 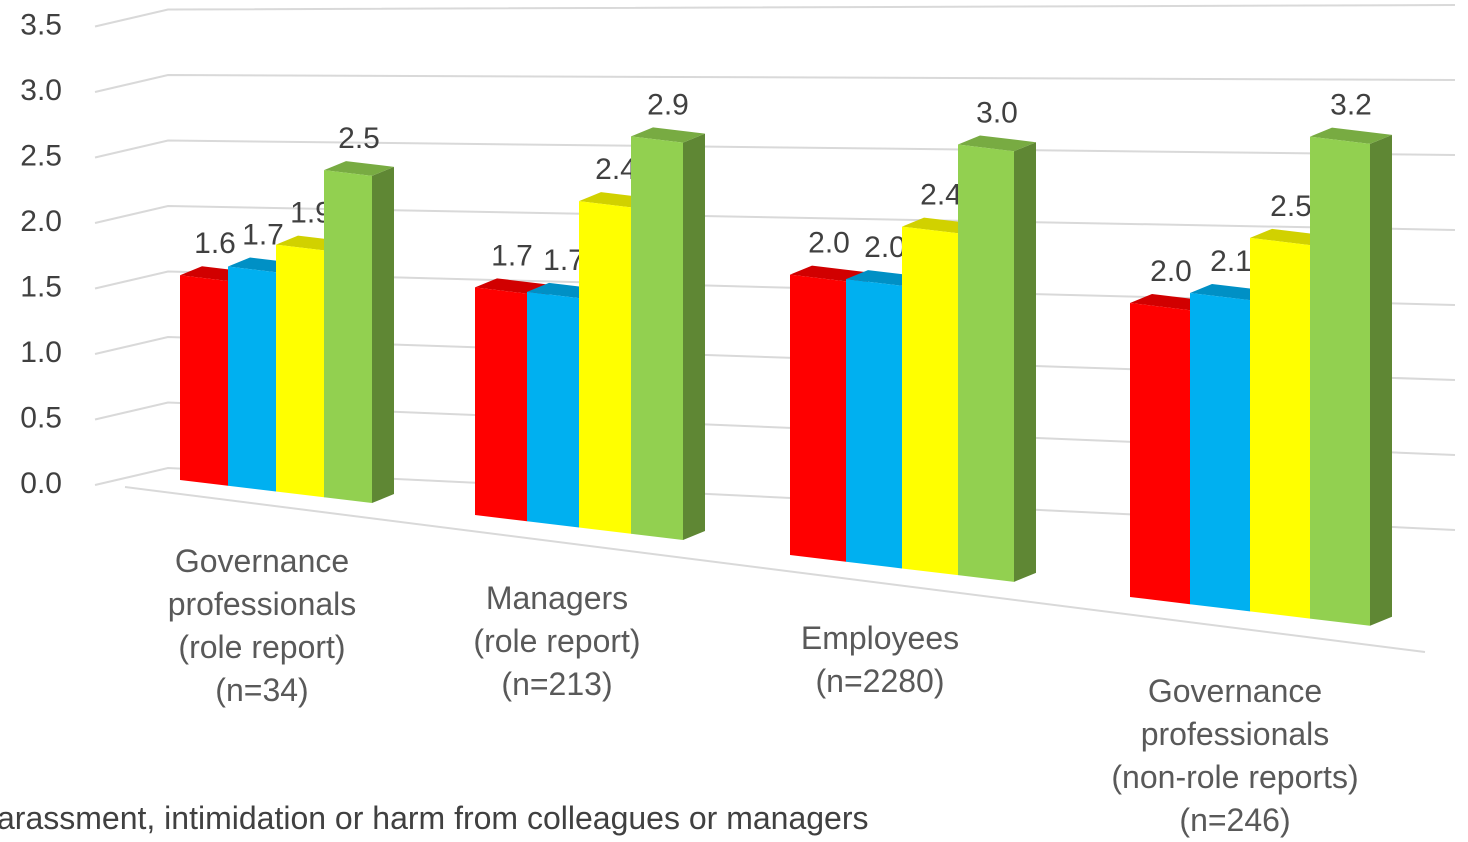 What do you see at coordinates (1231, 261) in the screenshot?
I see `value-label: 2.1` at bounding box center [1231, 261].